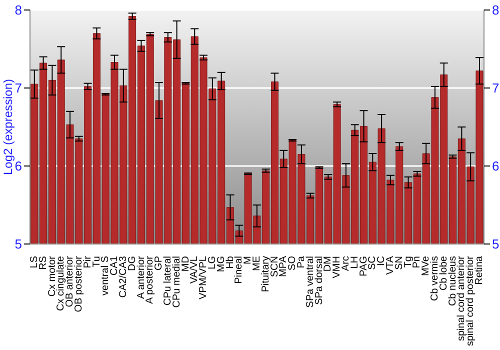 Image resolution: width=500 pixels, height=350 pixels. Describe the element at coordinates (18, 244) in the screenshot. I see `y-tick-label: 5` at that location.